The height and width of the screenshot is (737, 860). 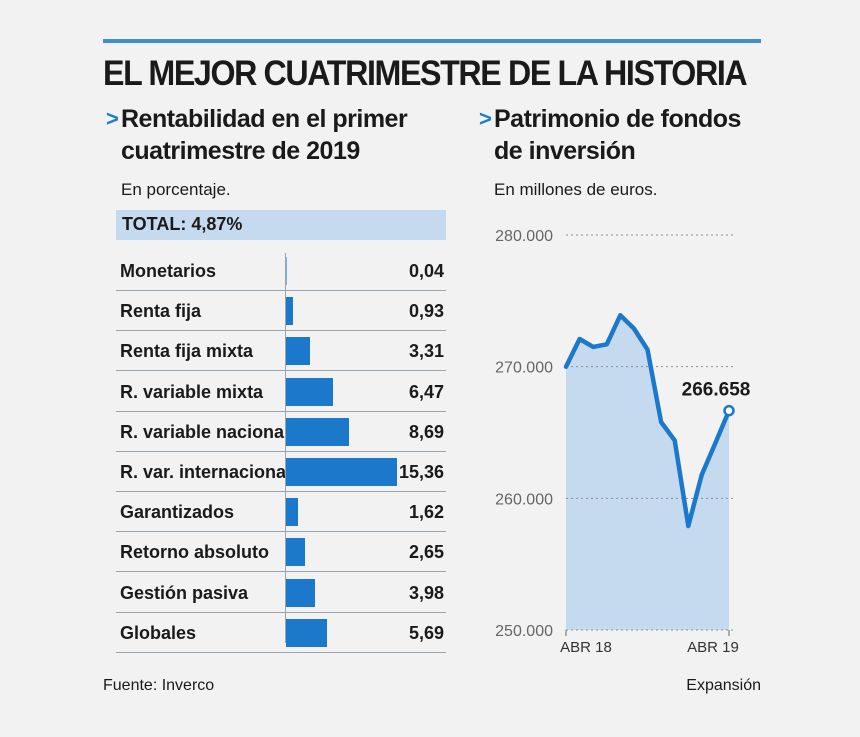 I want to click on x-tick-label: ABR 18, so click(x=586, y=647).